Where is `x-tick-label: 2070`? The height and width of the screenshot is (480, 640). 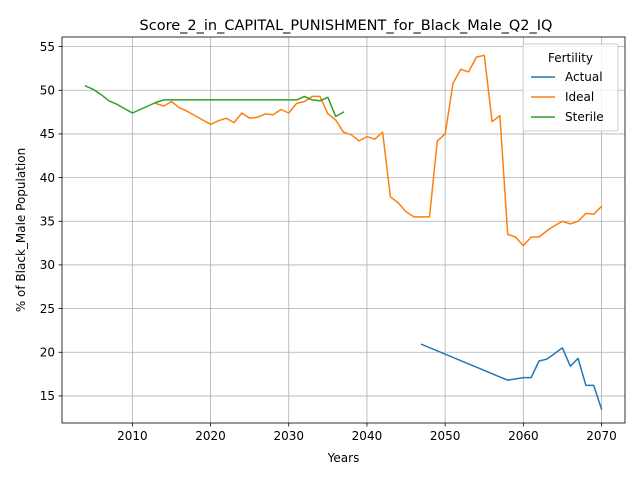
x-tick-label: 2070 is located at coordinates (601, 436).